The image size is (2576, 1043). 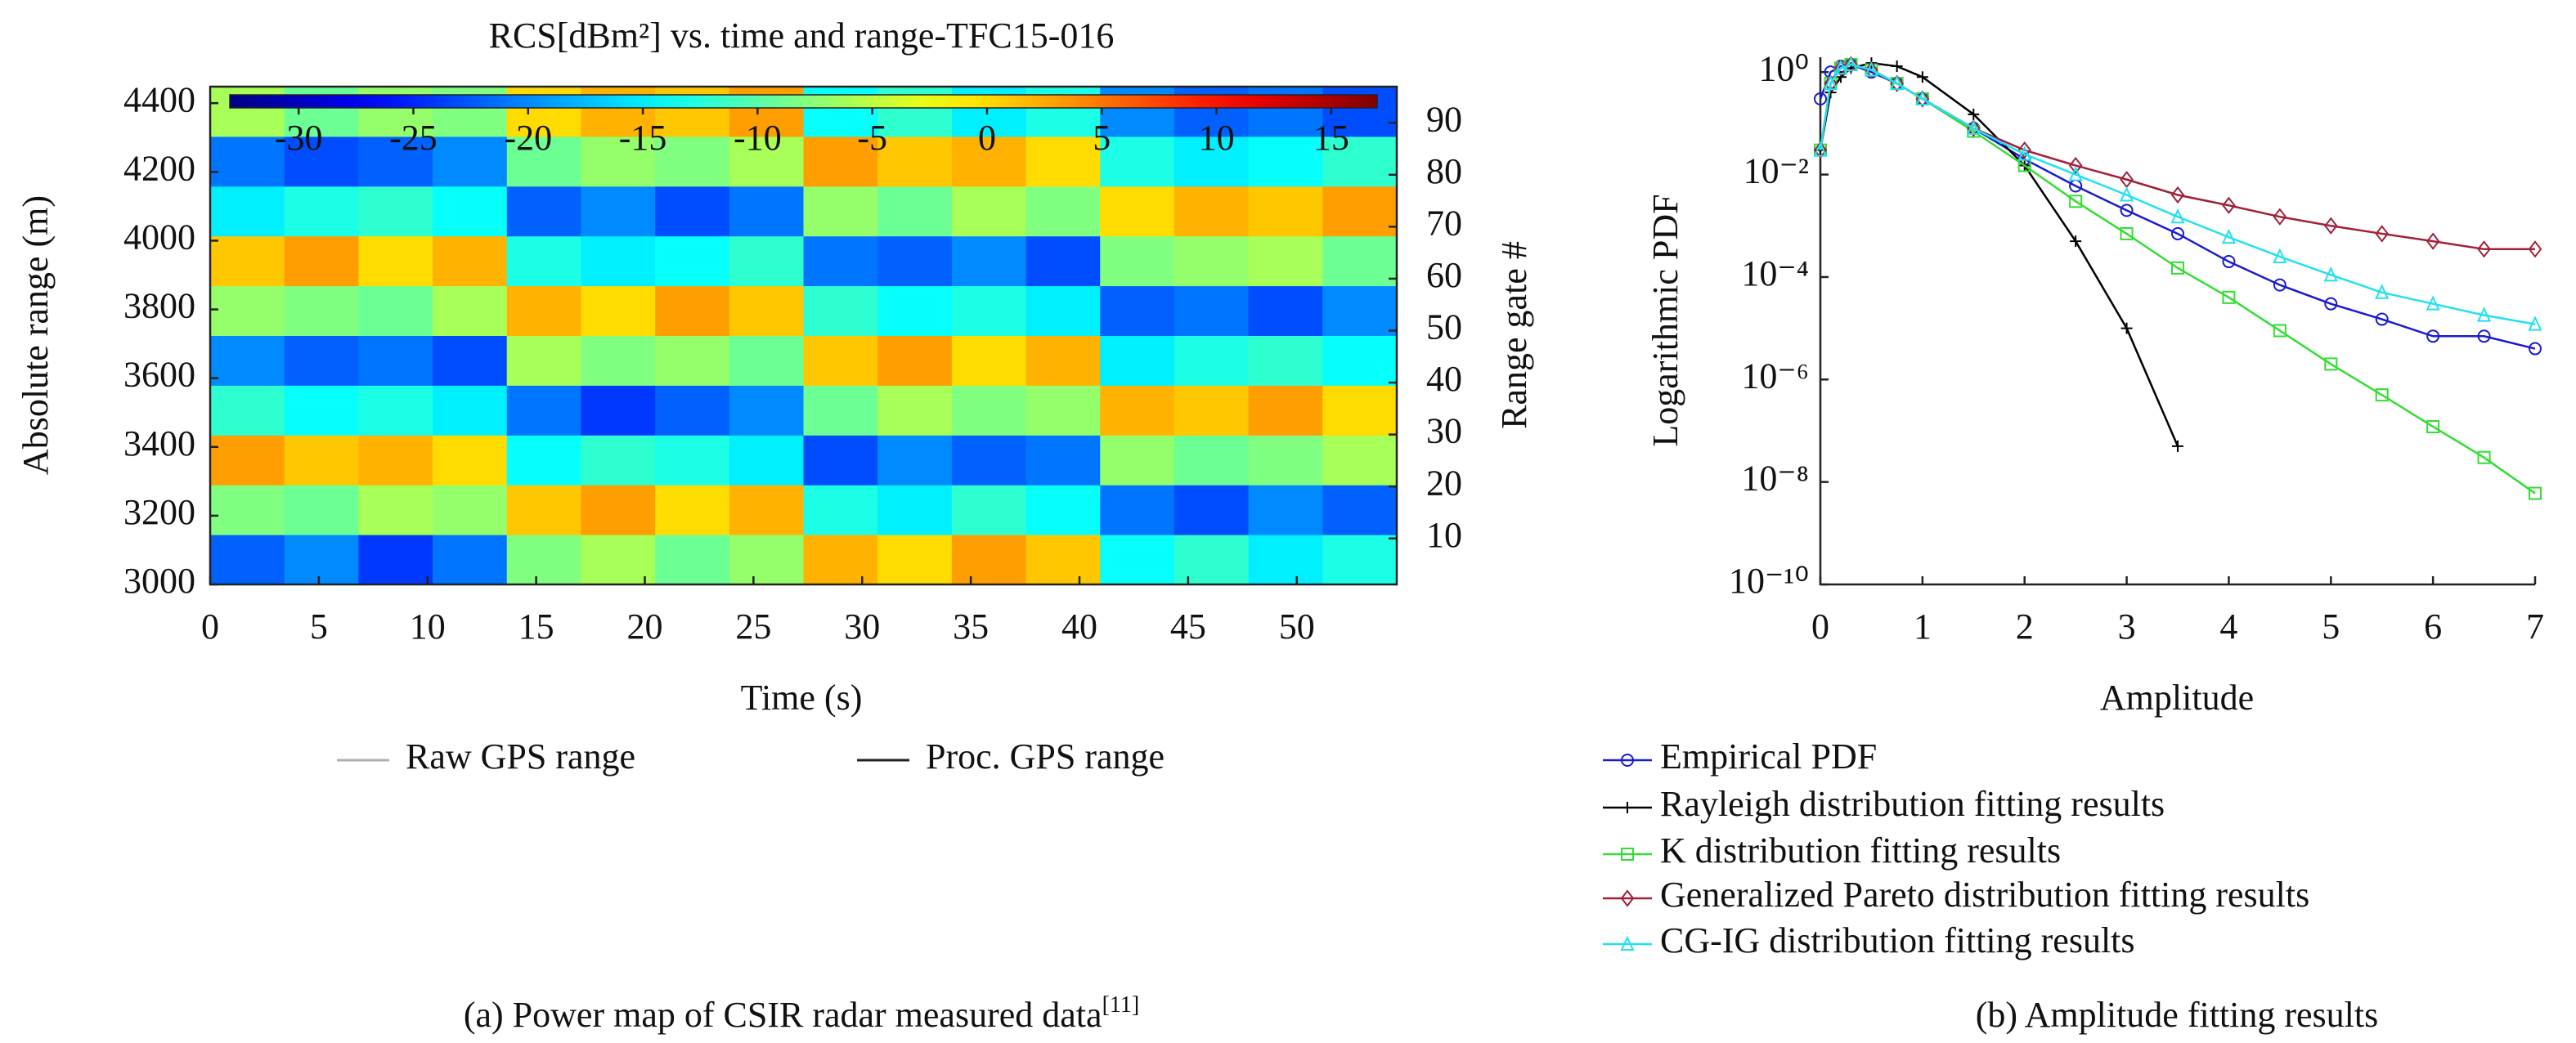 I want to click on x-tick-label: 20, so click(x=645, y=627).